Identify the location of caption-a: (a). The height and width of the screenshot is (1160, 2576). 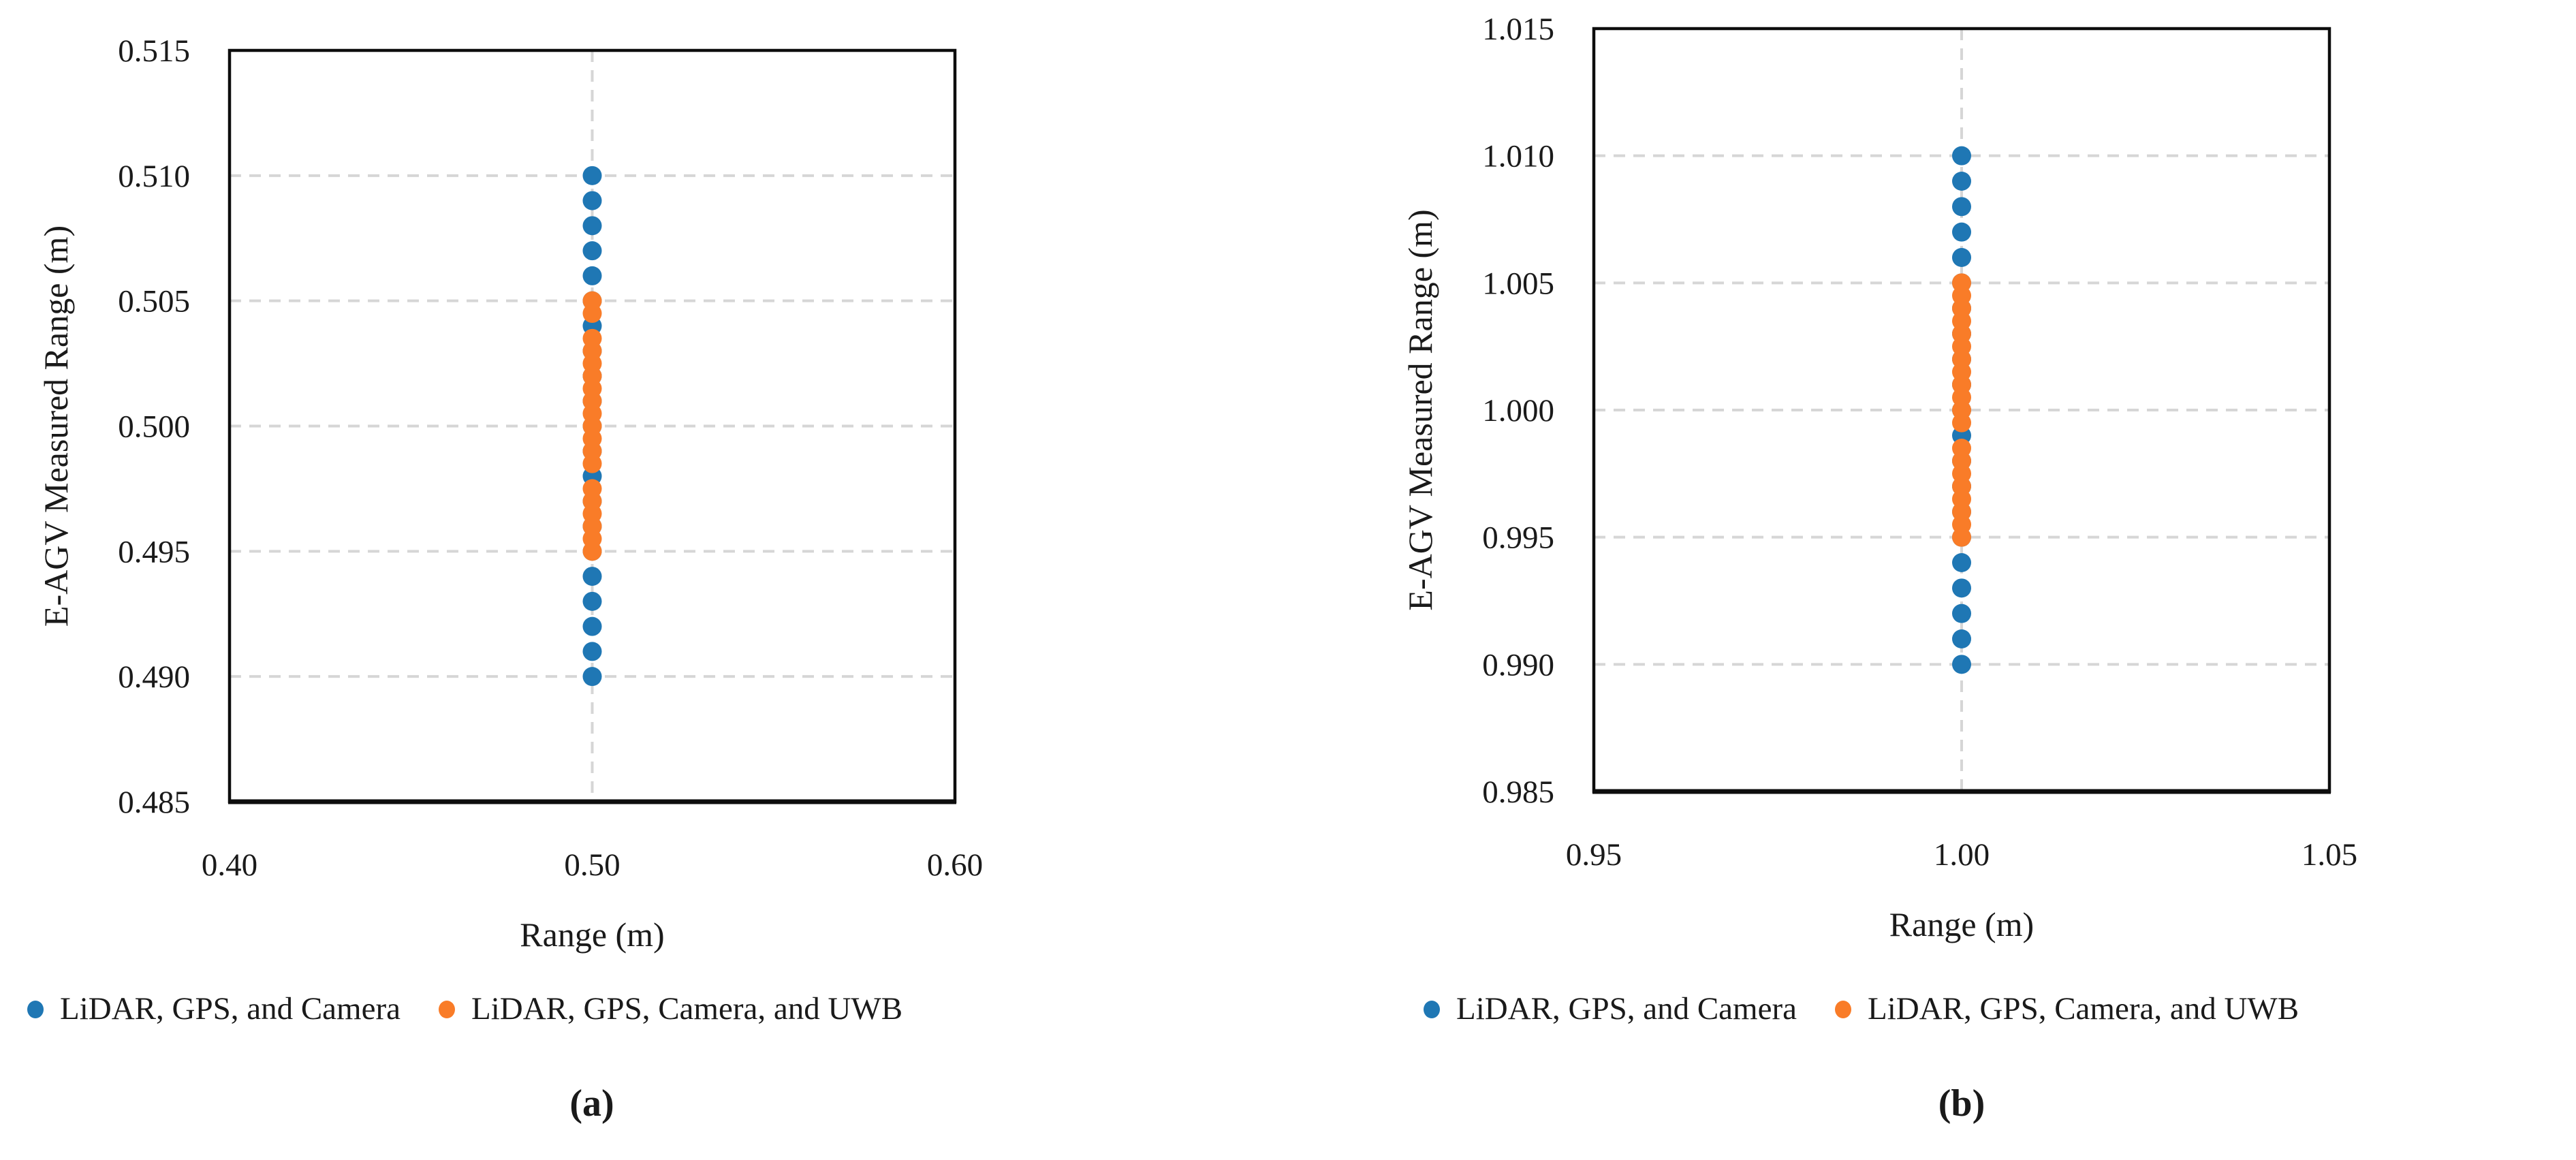
(591, 1104).